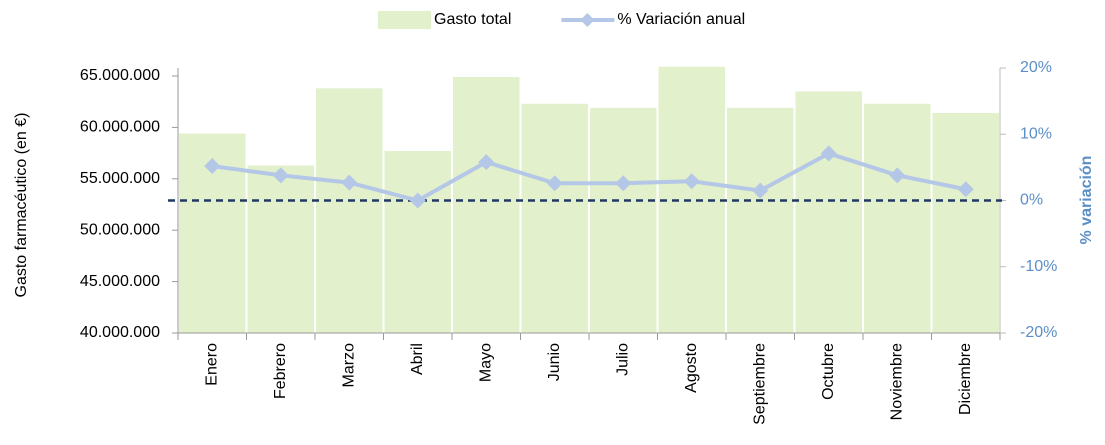 The image size is (1105, 445). Describe the element at coordinates (211, 364) in the screenshot. I see `x-tick-label: Enero` at that location.